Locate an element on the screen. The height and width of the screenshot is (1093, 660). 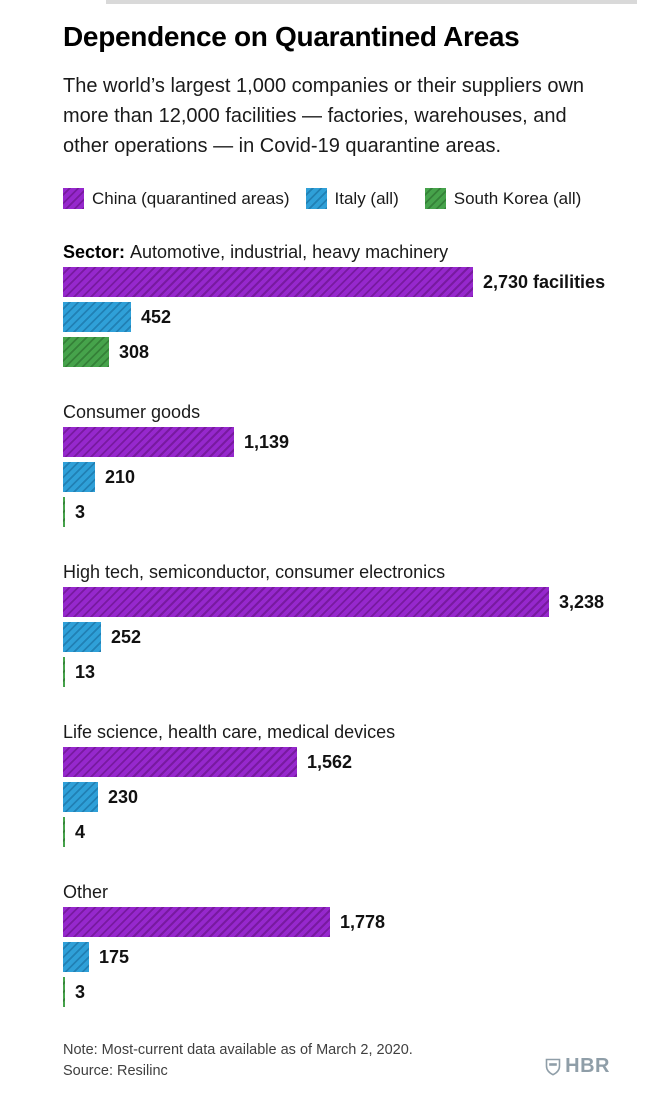
group-label: Other is located at coordinates (336, 892).